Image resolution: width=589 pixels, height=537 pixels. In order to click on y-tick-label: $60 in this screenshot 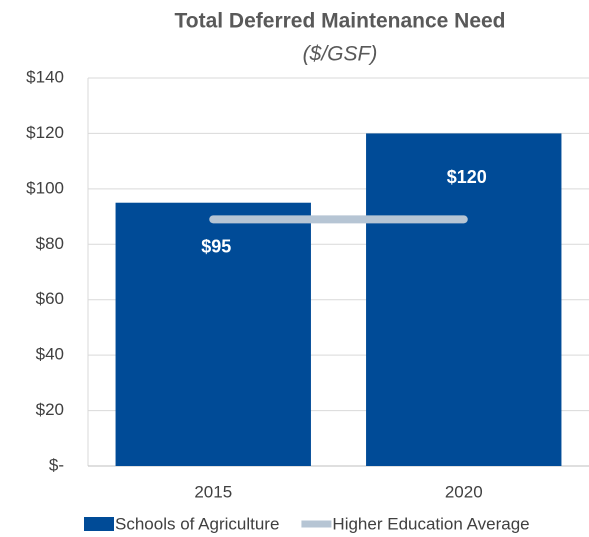, I will do `click(50, 298)`.